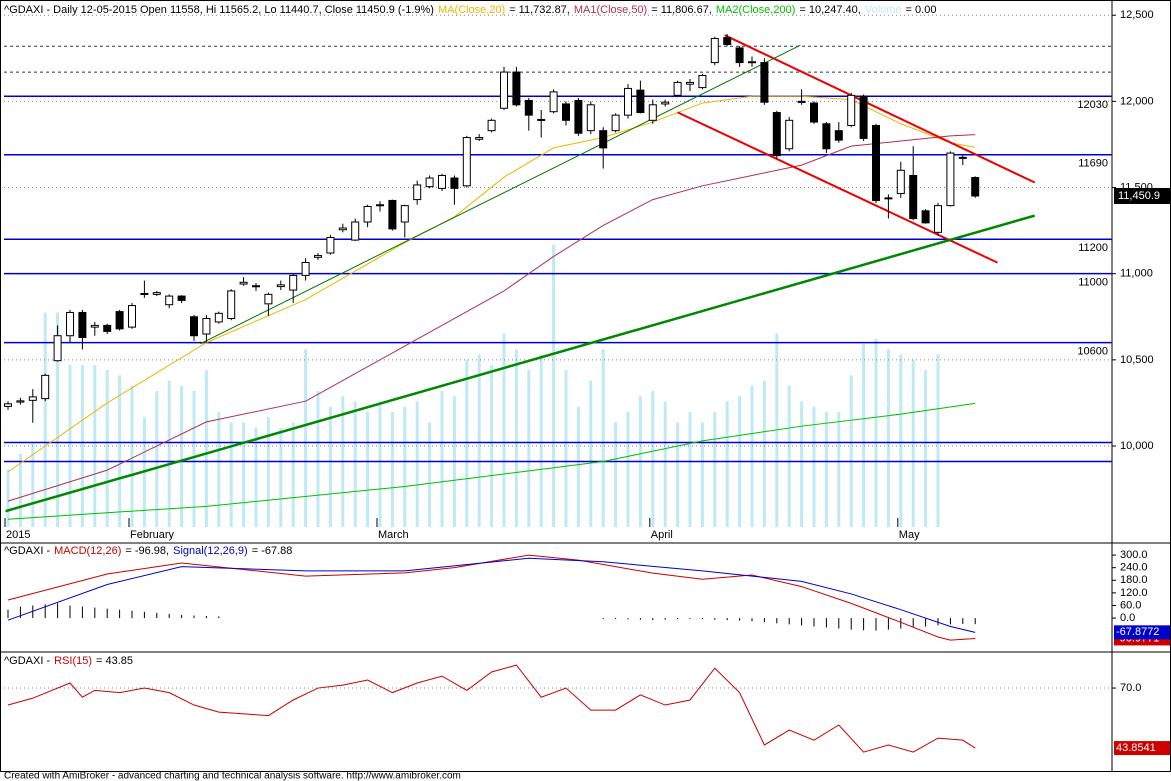  I want to click on last-price-box, so click(1142, 195).